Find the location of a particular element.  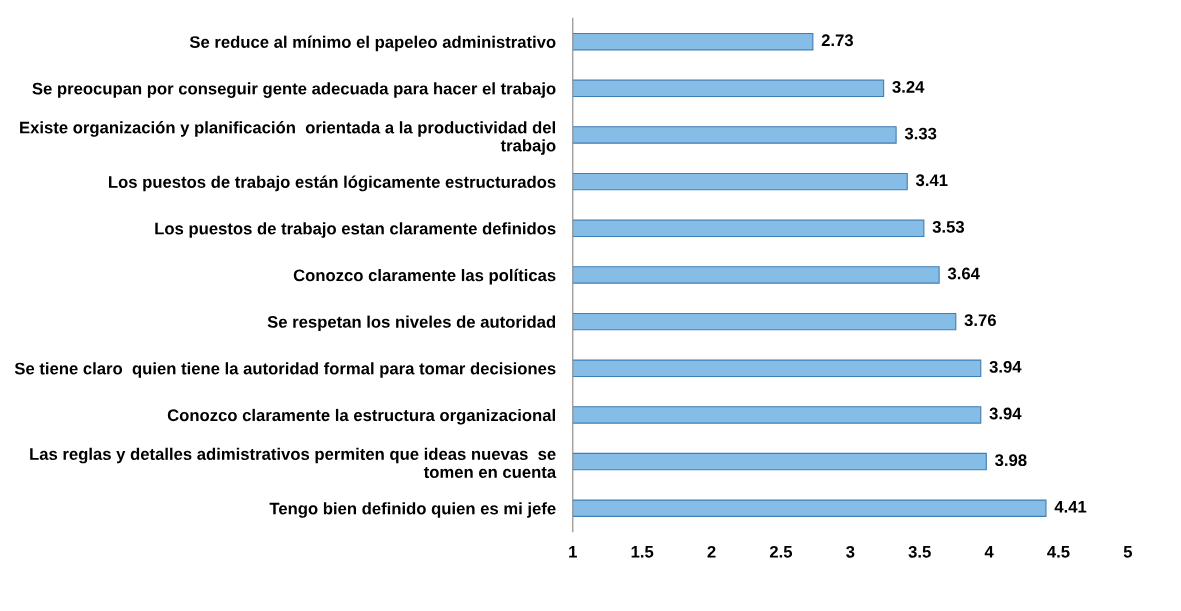

data-label: 3.53 is located at coordinates (948, 226).